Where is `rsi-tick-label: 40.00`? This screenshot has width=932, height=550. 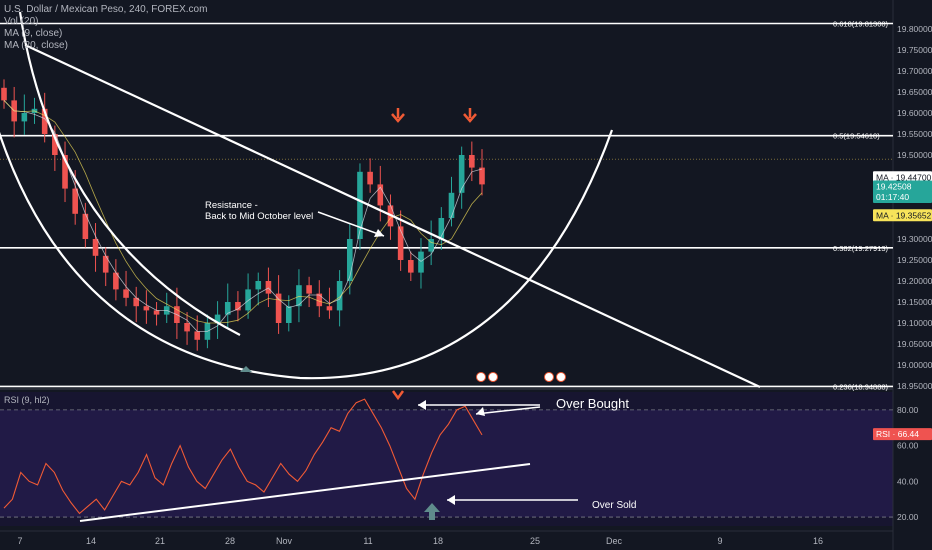
rsi-tick-label: 40.00 is located at coordinates (908, 481).